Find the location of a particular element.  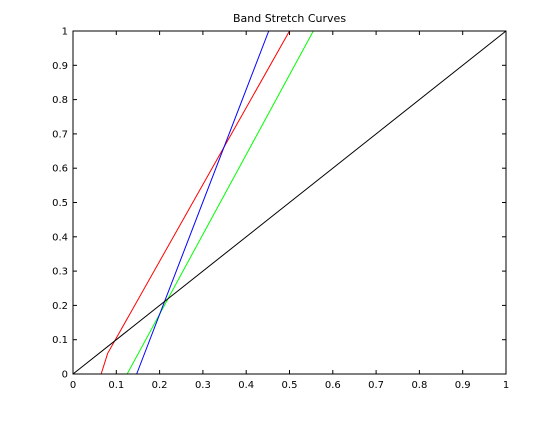

y-tick-label: 0.6 is located at coordinates (60, 169).